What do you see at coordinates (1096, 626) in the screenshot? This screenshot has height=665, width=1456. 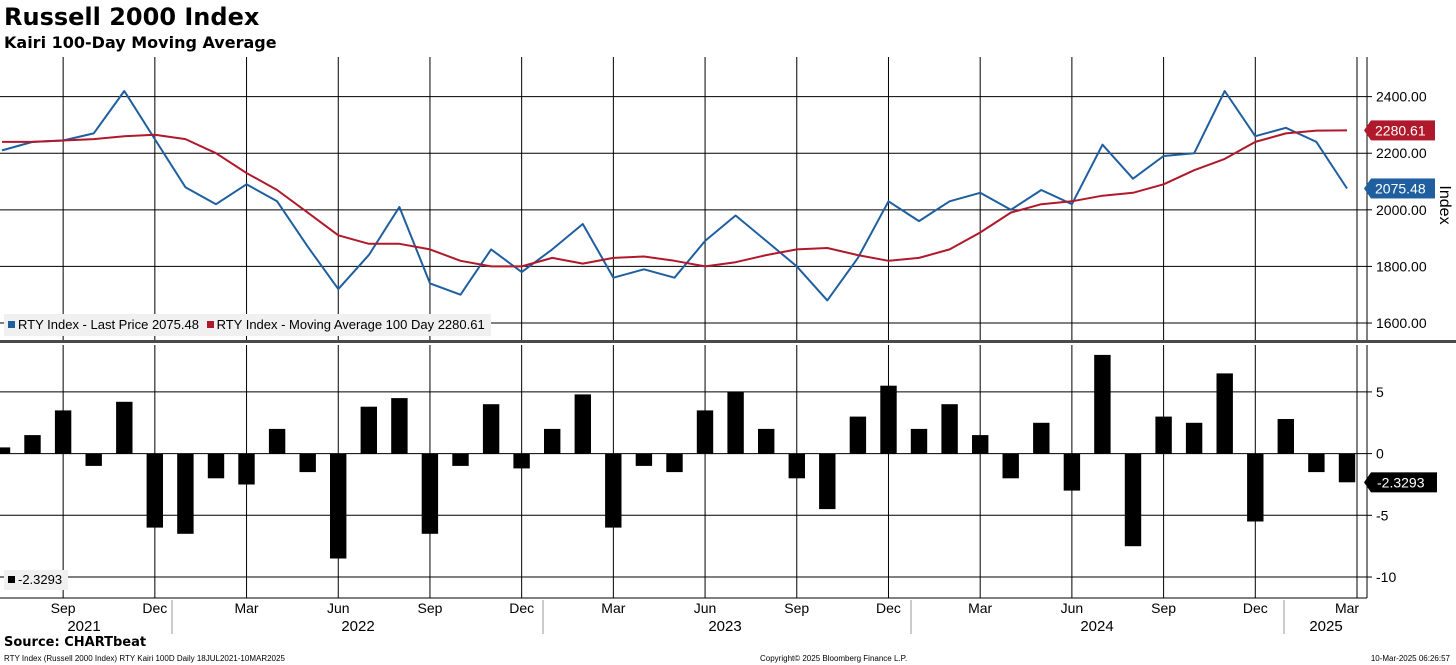 I see `x-tick-label-year: 2024` at bounding box center [1096, 626].